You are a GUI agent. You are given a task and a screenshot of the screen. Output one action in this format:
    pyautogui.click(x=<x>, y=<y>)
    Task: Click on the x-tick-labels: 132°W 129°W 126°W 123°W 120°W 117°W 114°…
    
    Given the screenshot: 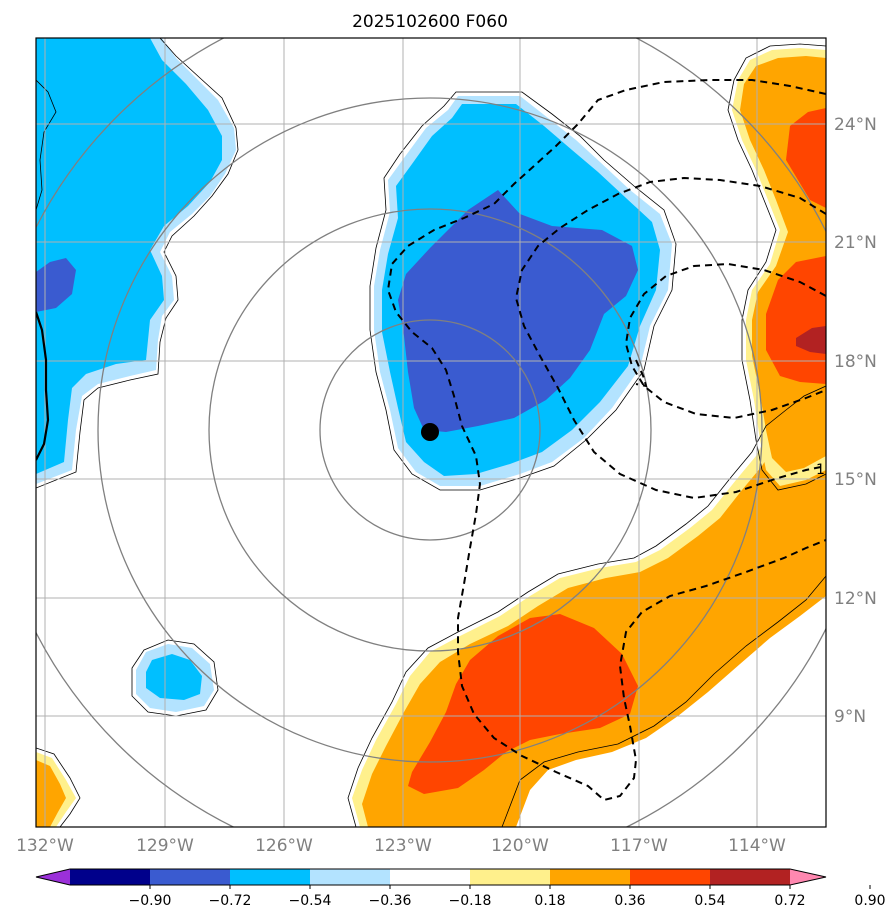 What is the action you would take?
    pyautogui.click(x=401, y=846)
    